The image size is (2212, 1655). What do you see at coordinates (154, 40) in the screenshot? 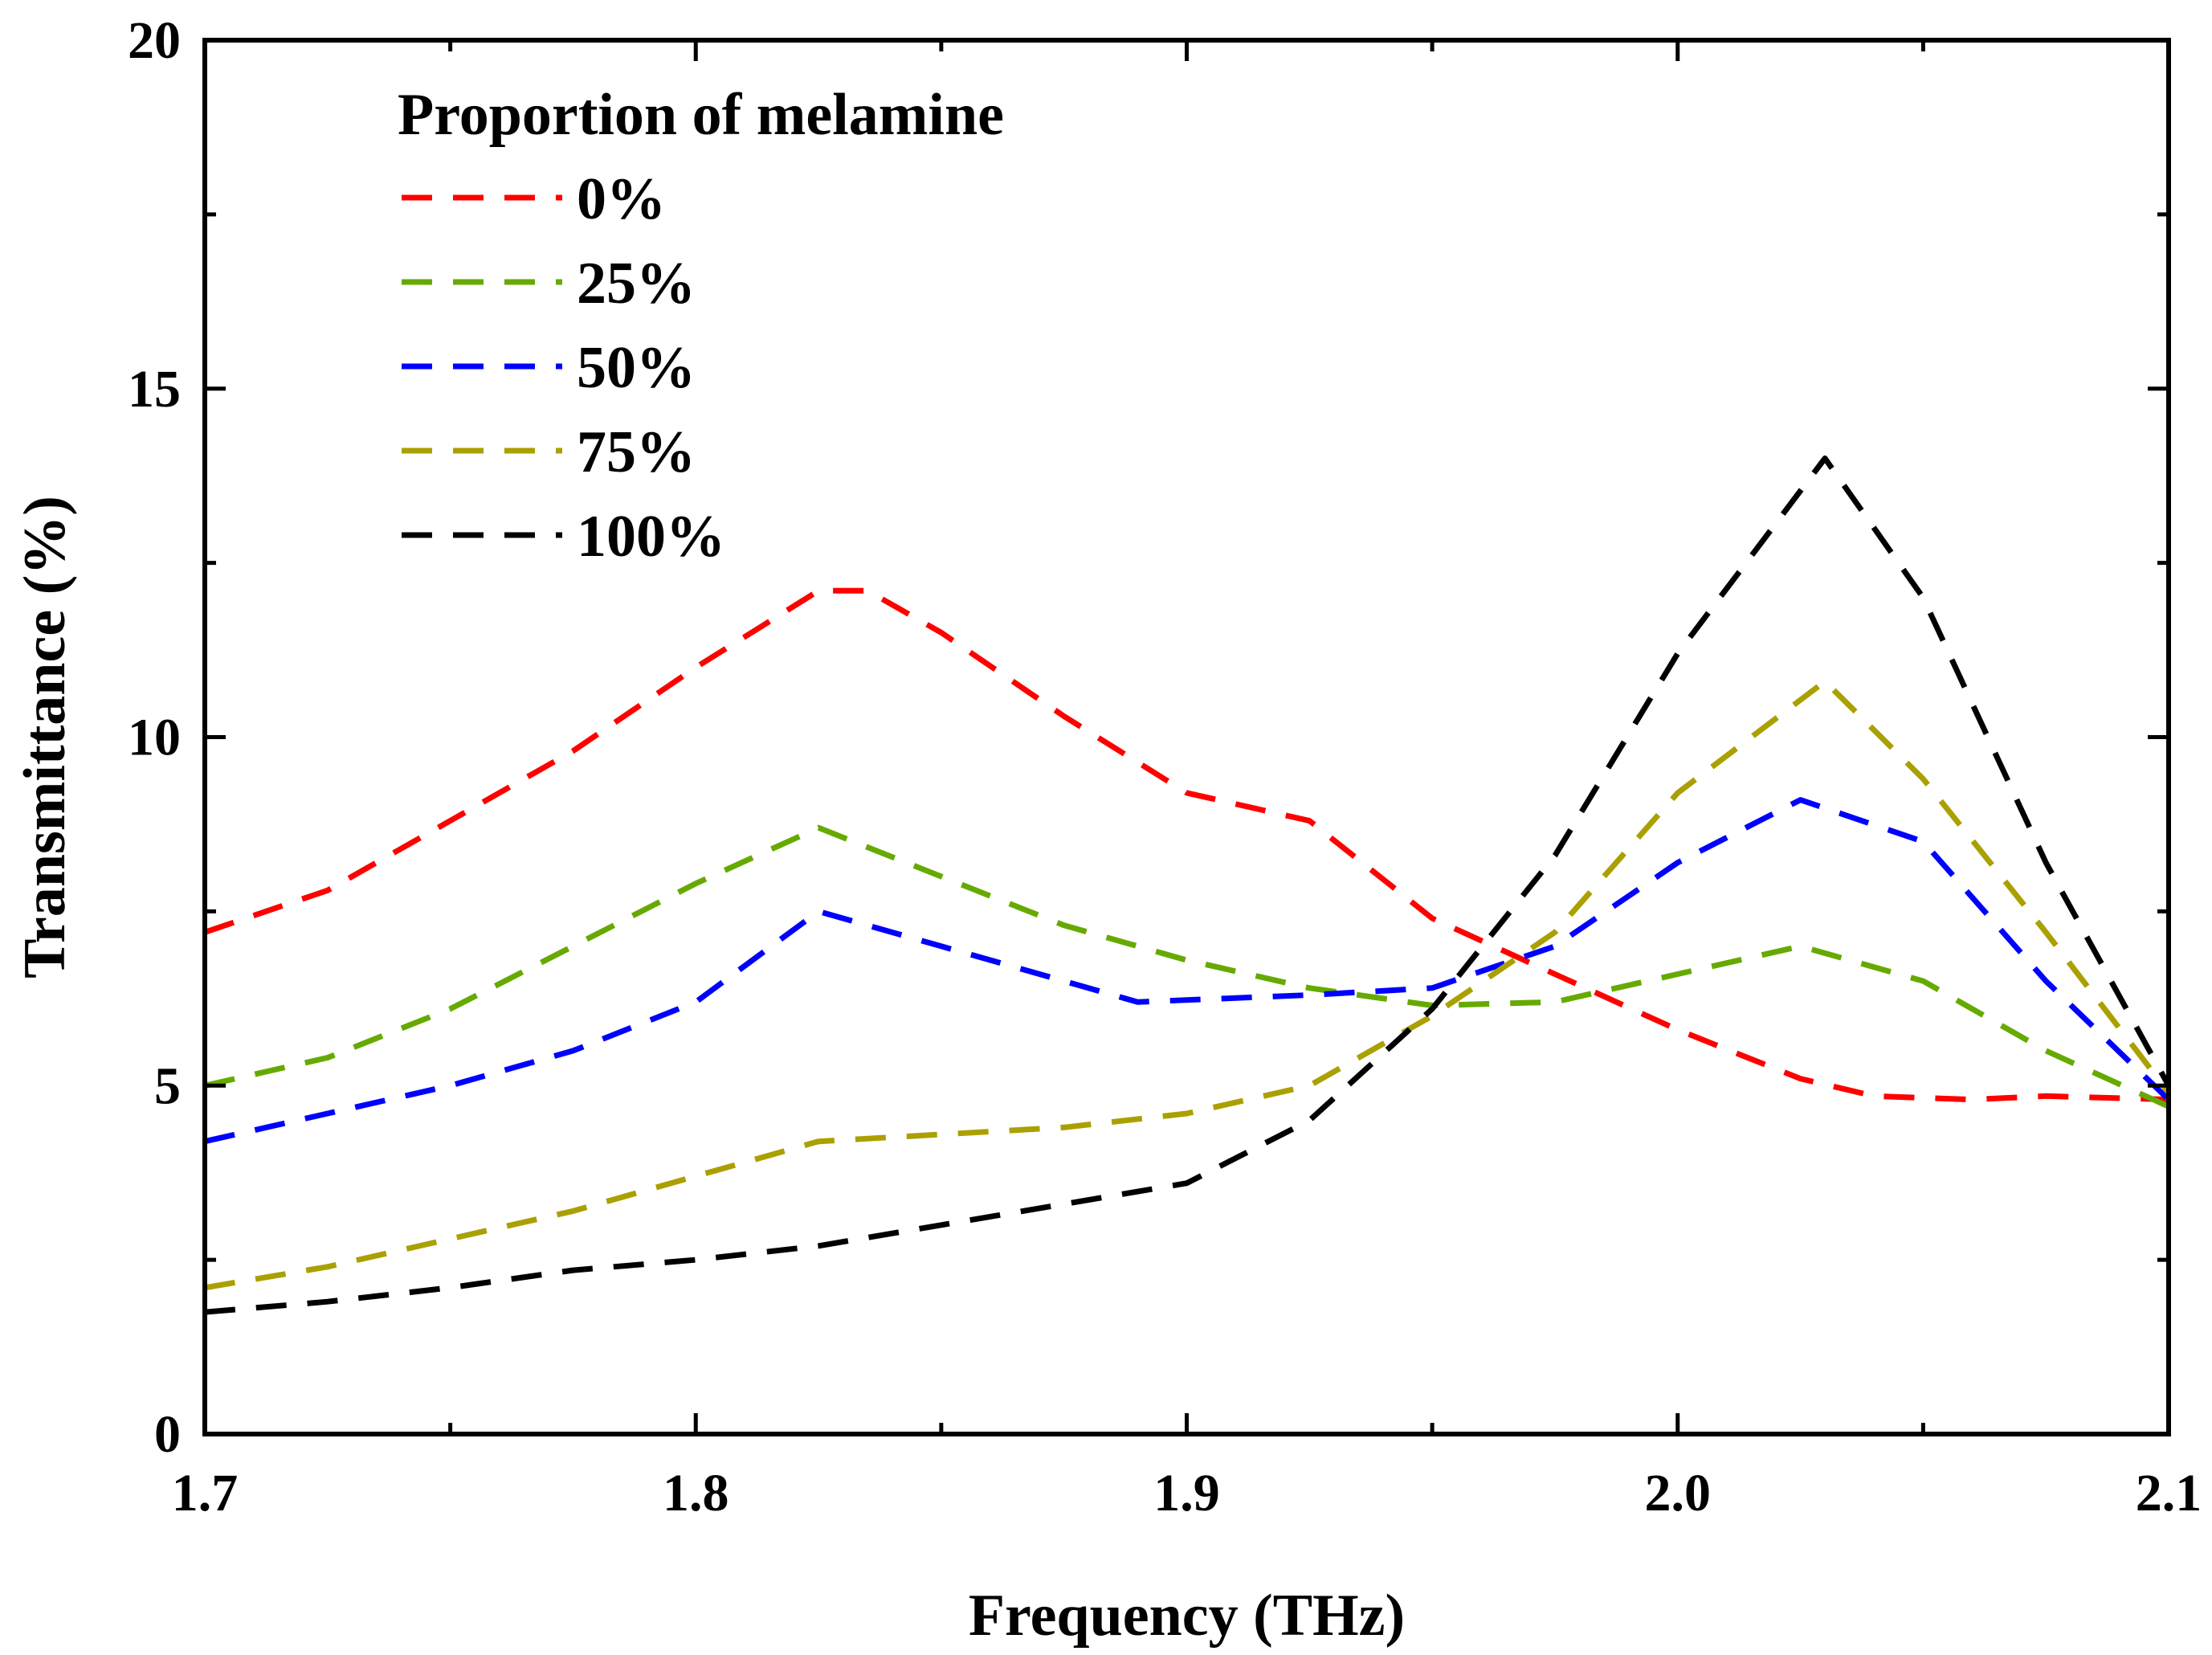
I see `y-tick-label: 20` at bounding box center [154, 40].